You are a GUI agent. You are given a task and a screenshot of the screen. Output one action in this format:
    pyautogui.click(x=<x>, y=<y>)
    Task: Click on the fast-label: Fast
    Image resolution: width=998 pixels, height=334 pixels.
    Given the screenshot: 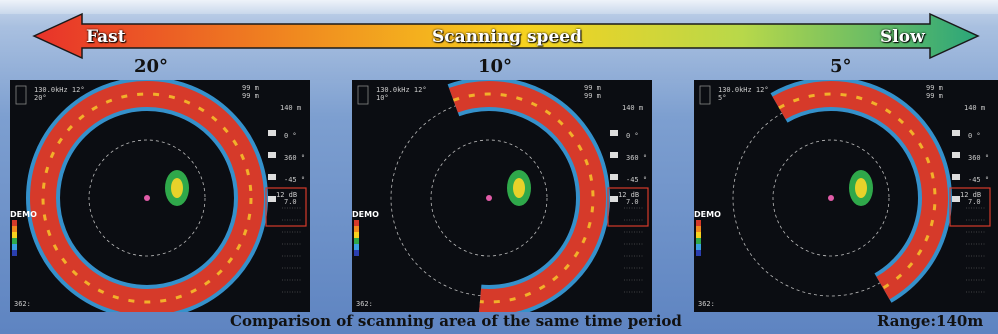 What is the action you would take?
    pyautogui.click(x=106, y=37)
    